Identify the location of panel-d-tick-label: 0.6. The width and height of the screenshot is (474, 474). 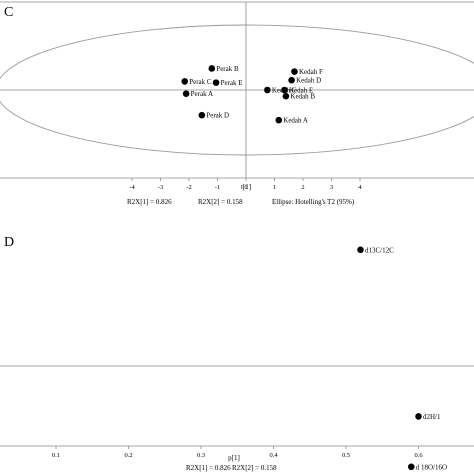
(418, 455).